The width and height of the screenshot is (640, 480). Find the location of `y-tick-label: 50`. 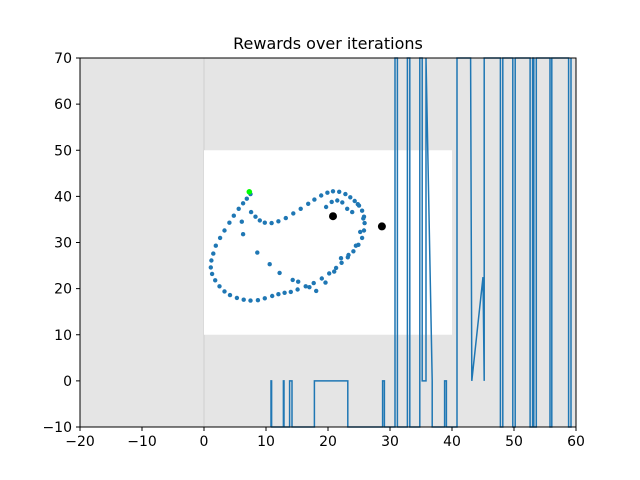

y-tick-label: 50 is located at coordinates (63, 151).